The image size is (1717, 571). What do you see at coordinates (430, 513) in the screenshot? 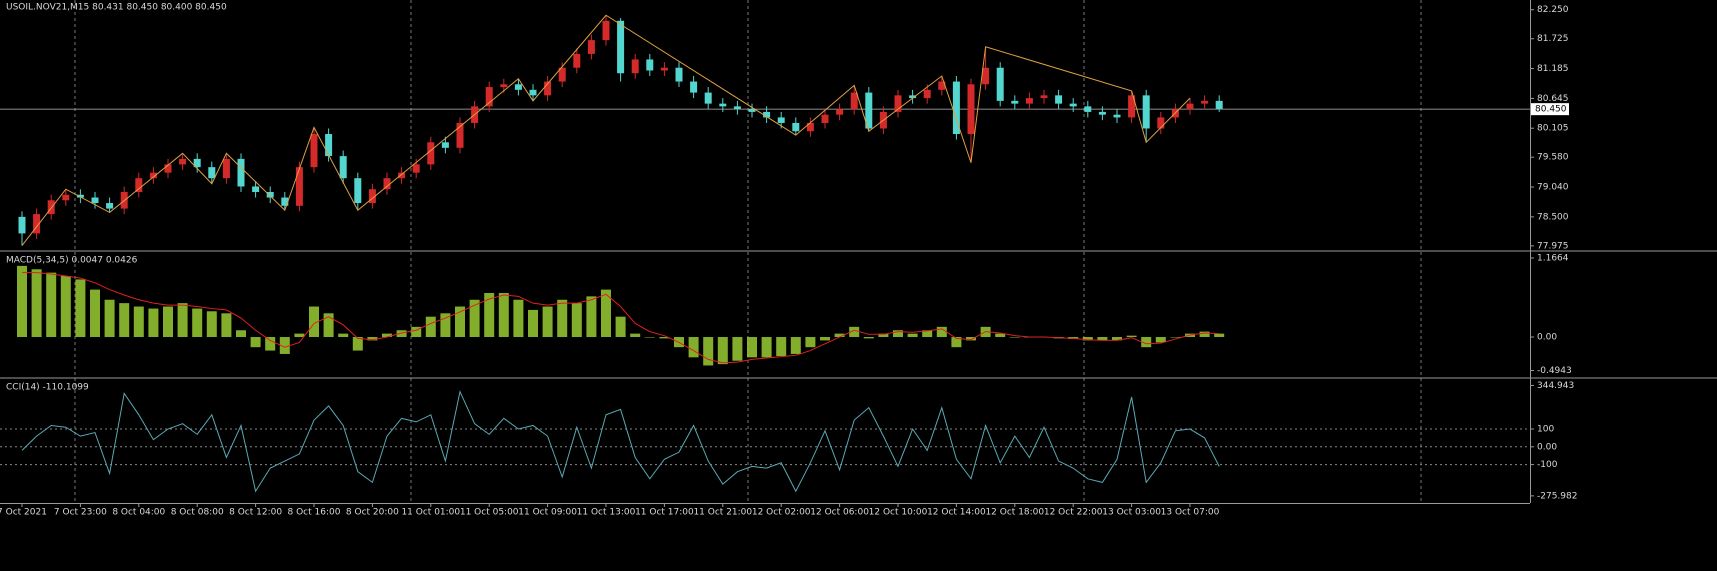
I see `x-tick-label: 11 Oct 01:00` at bounding box center [430, 513].